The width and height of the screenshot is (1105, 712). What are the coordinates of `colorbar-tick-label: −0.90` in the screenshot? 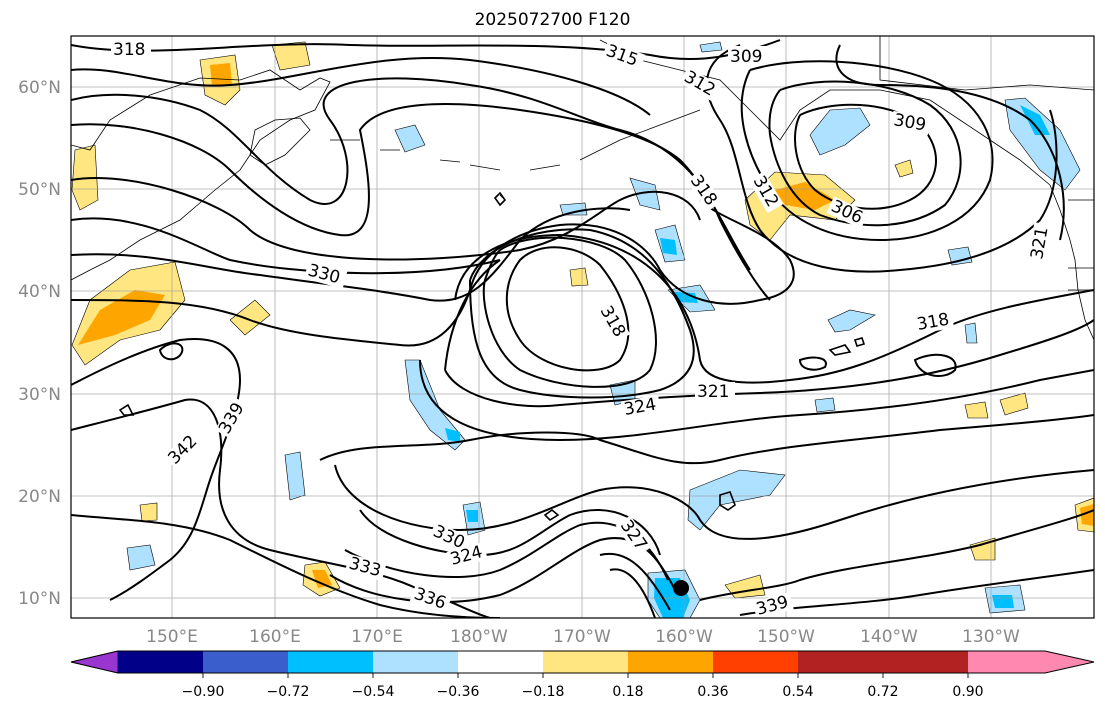 It's located at (203, 692).